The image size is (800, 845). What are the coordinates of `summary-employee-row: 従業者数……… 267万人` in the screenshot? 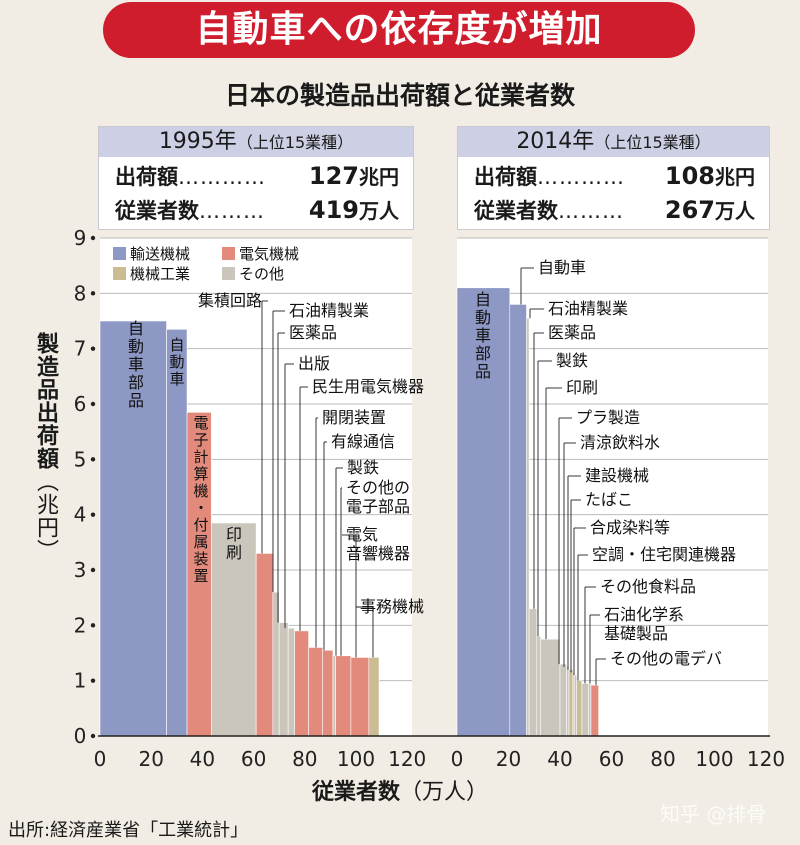 It's located at (614, 210).